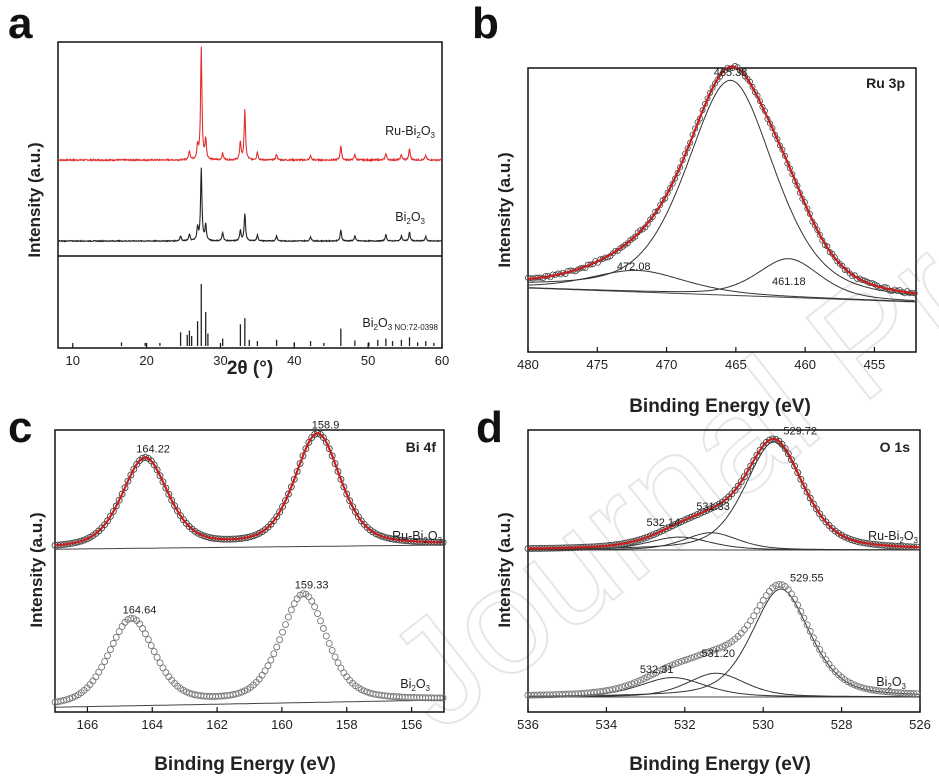 Image resolution: width=939 pixels, height=780 pixels. I want to click on panel-c-x-tick-label: 166, so click(88, 724).